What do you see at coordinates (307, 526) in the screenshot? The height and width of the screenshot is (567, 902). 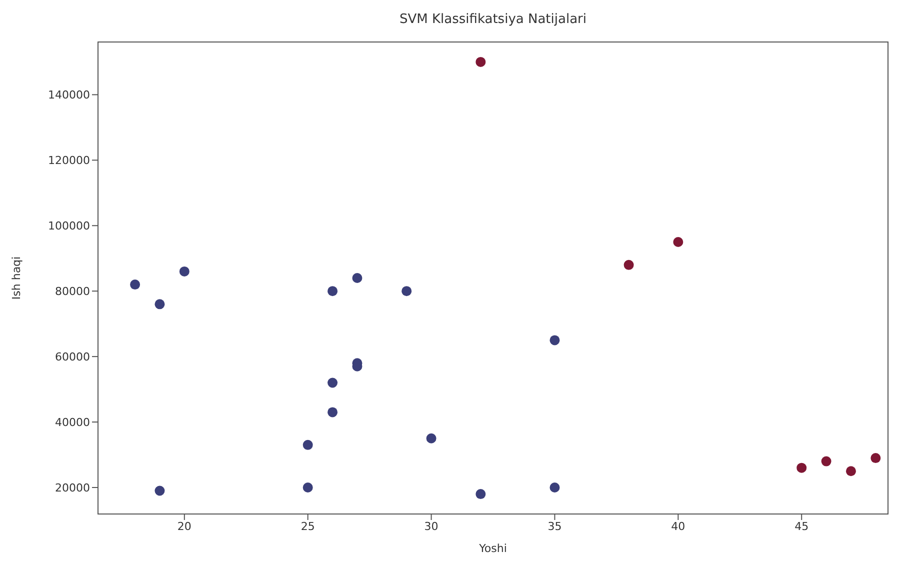 I see `x-tick-label: 25` at bounding box center [307, 526].